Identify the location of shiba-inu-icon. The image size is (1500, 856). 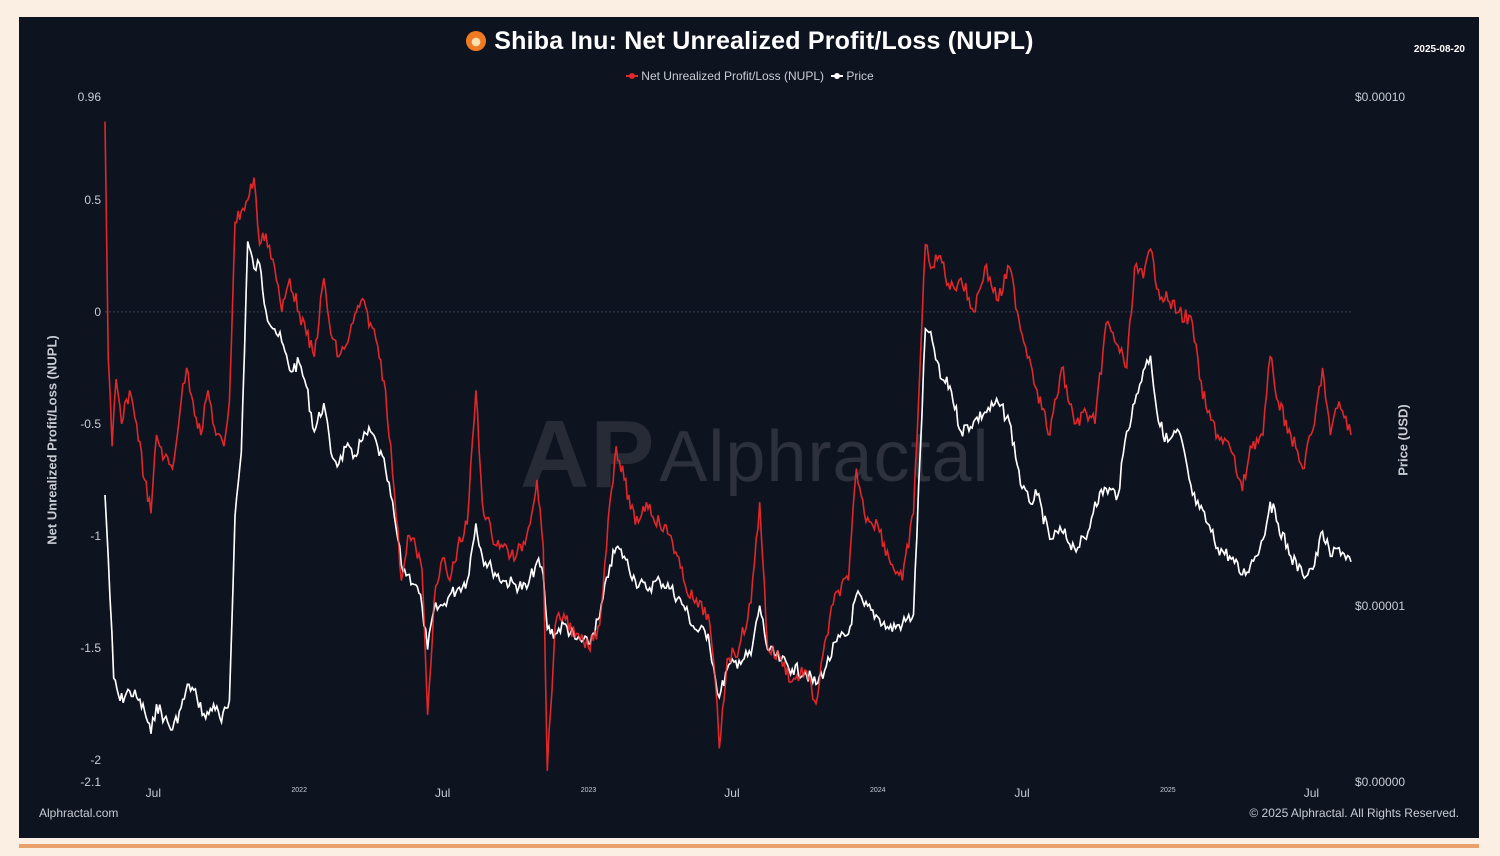
(476, 41).